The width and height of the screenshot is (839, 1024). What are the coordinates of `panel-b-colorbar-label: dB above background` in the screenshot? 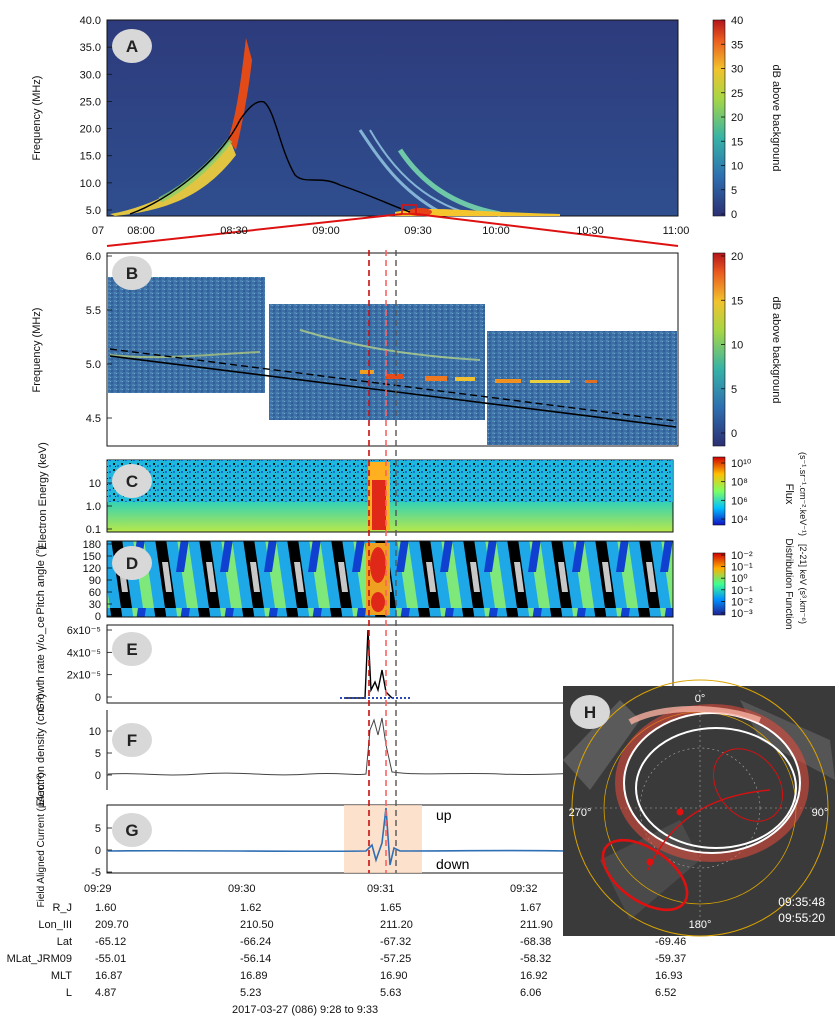 It's located at (776, 349).